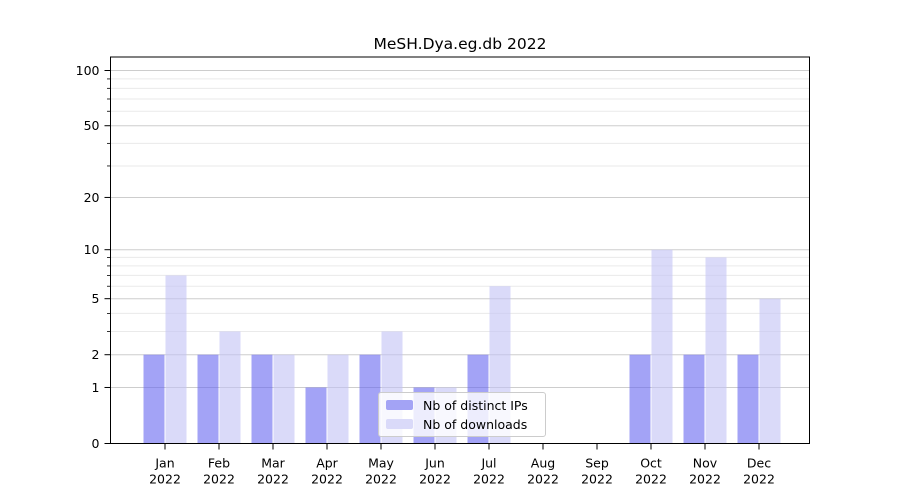  Describe the element at coordinates (92, 125) in the screenshot. I see `y-tick-label: 50` at that location.